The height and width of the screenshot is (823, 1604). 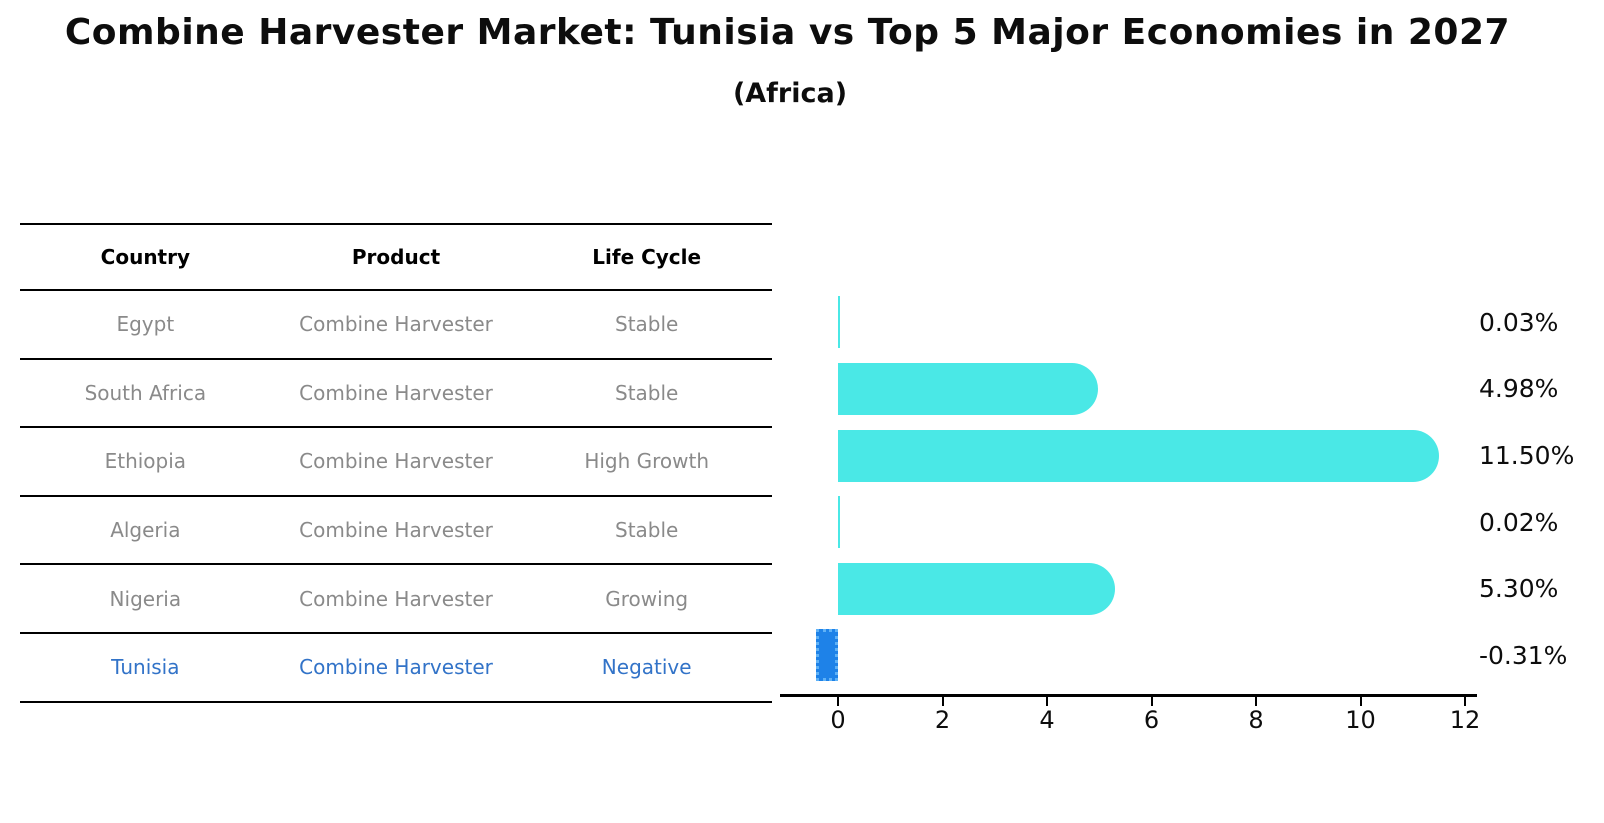 What do you see at coordinates (145, 530) in the screenshot?
I see `country-cell: Algeria` at bounding box center [145, 530].